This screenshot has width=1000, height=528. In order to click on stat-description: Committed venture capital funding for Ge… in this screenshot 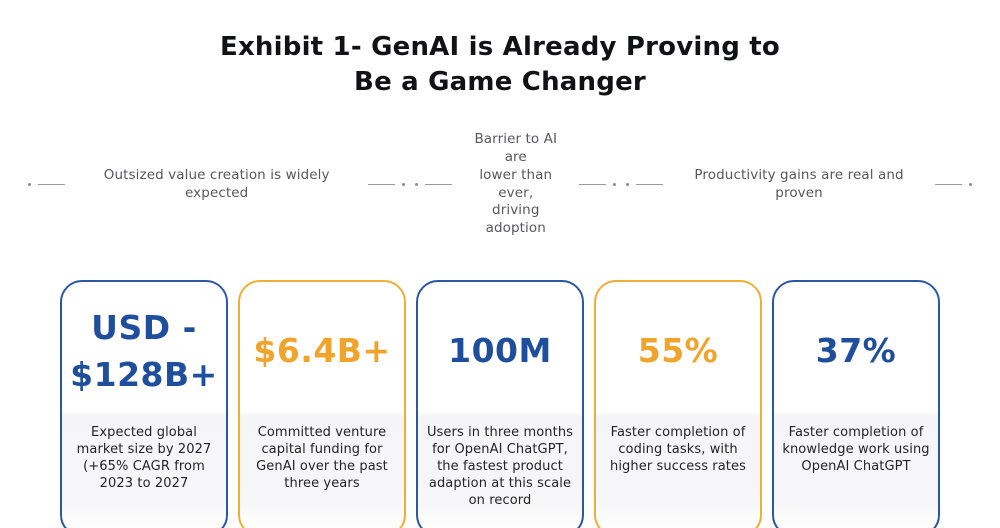, I will do `click(322, 458)`.